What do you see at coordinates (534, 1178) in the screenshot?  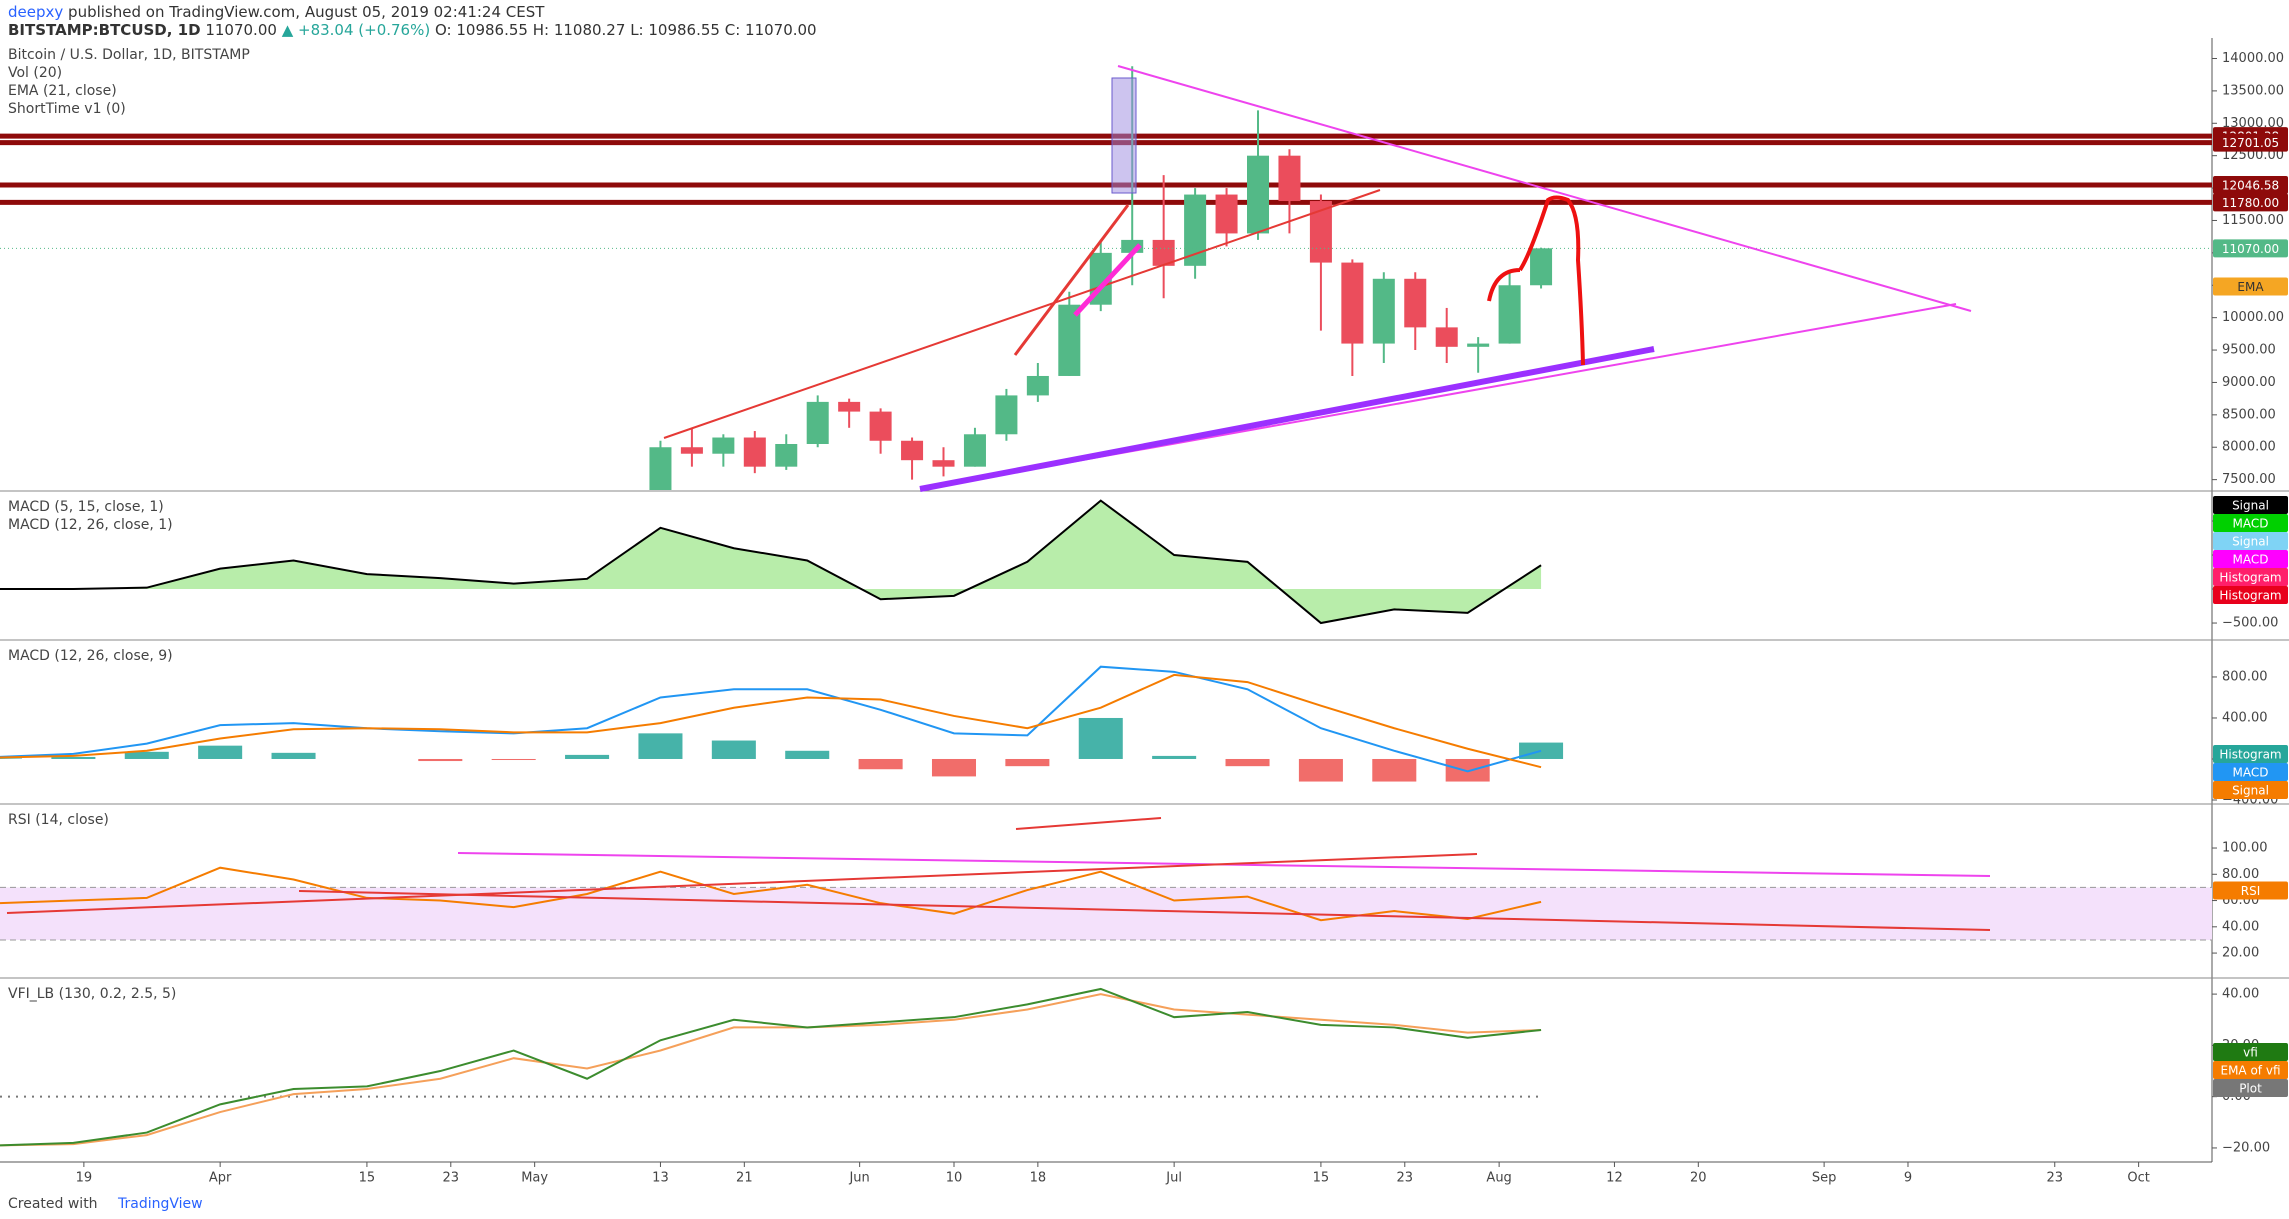 I see `x-tick-label: May` at bounding box center [534, 1178].